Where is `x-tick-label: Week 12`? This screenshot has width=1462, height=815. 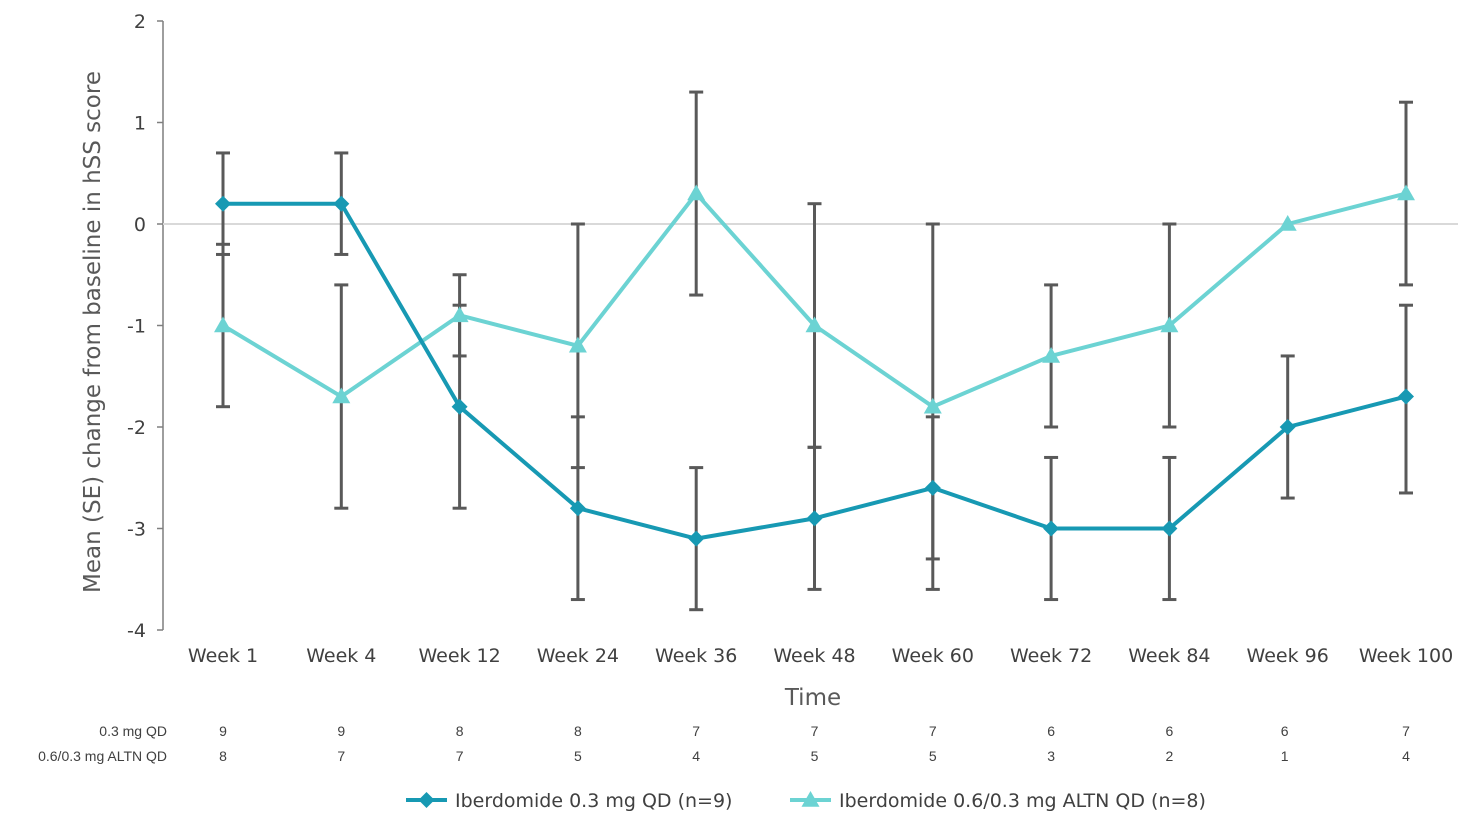 x-tick-label: Week 12 is located at coordinates (459, 656).